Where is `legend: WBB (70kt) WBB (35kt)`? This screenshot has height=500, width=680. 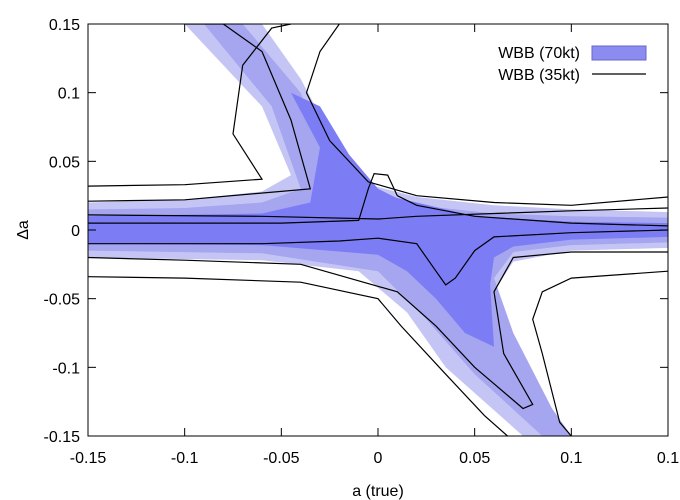
legend: WBB (70kt) WBB (35kt) is located at coordinates (572, 64).